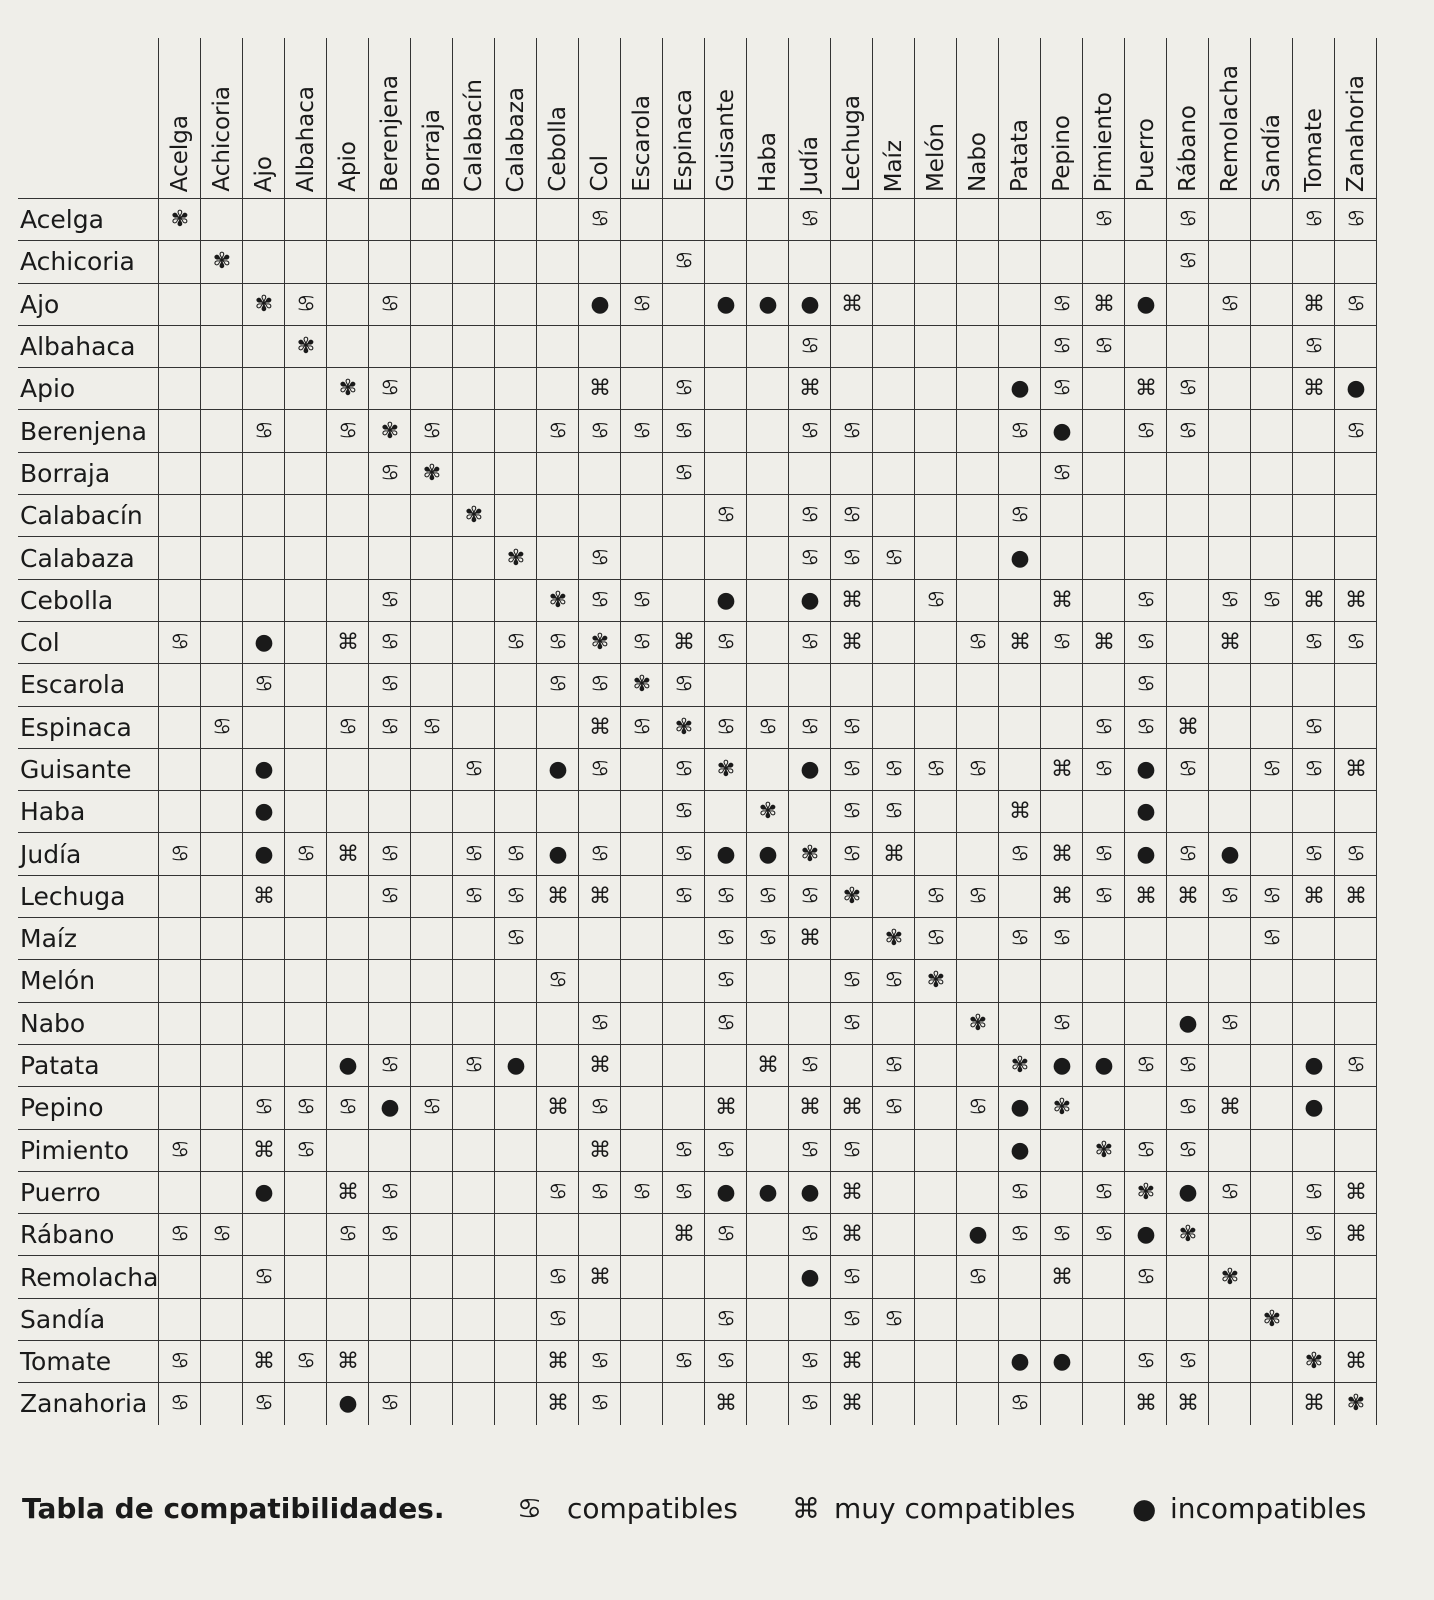  Describe the element at coordinates (222, 118) in the screenshot. I see `column-header: Achicoria` at that location.